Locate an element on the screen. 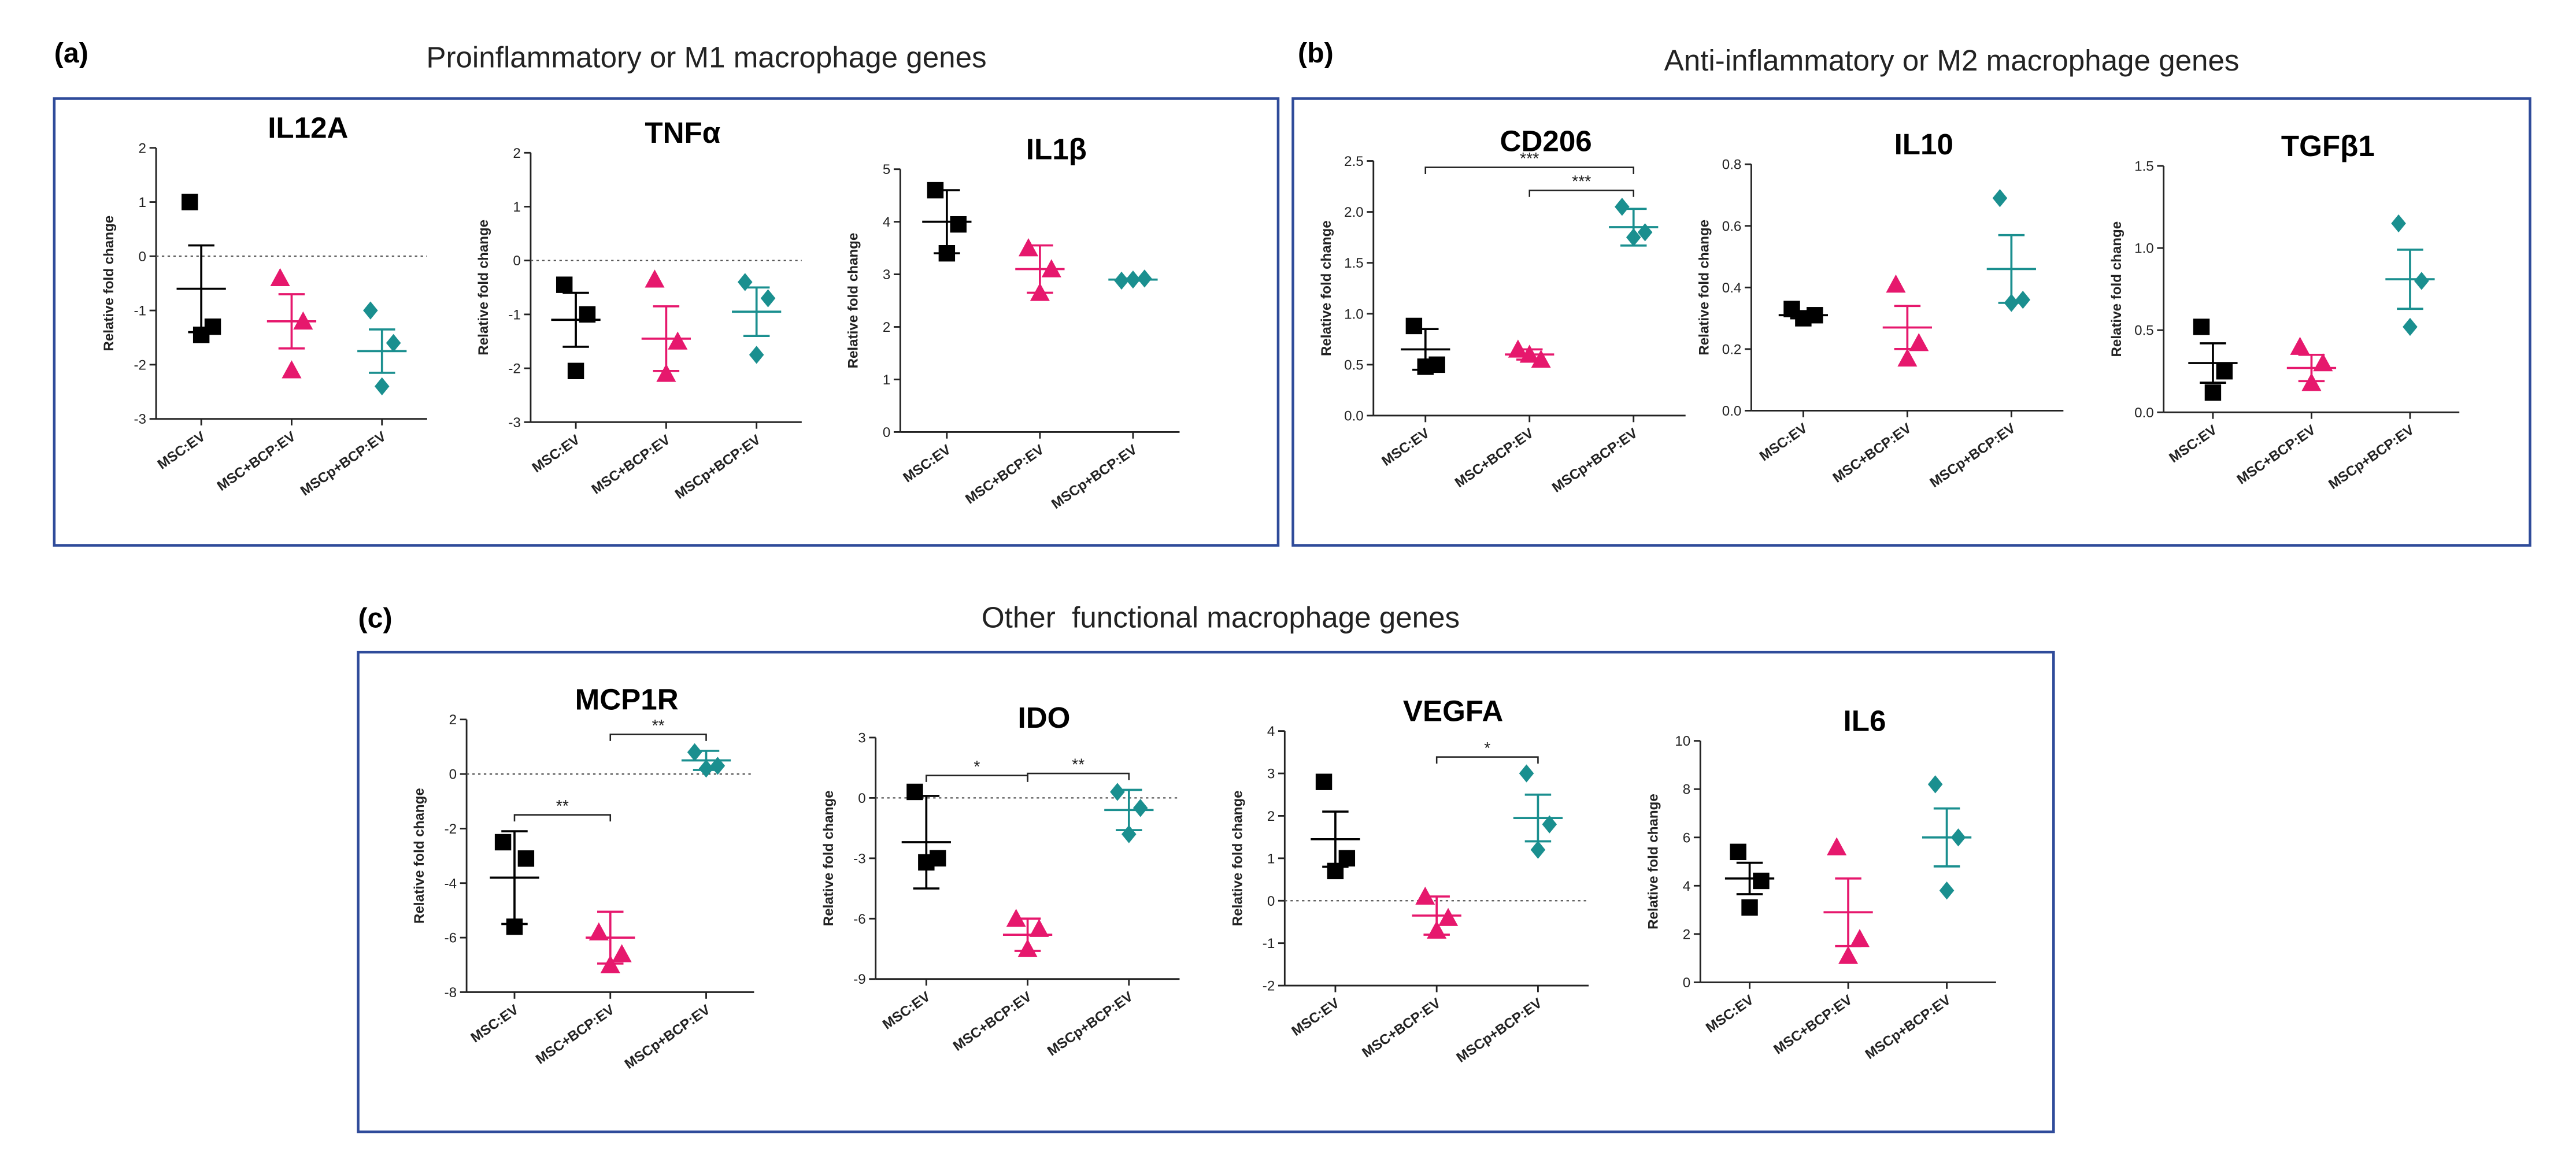  panel-label: (b) is located at coordinates (1316, 53).